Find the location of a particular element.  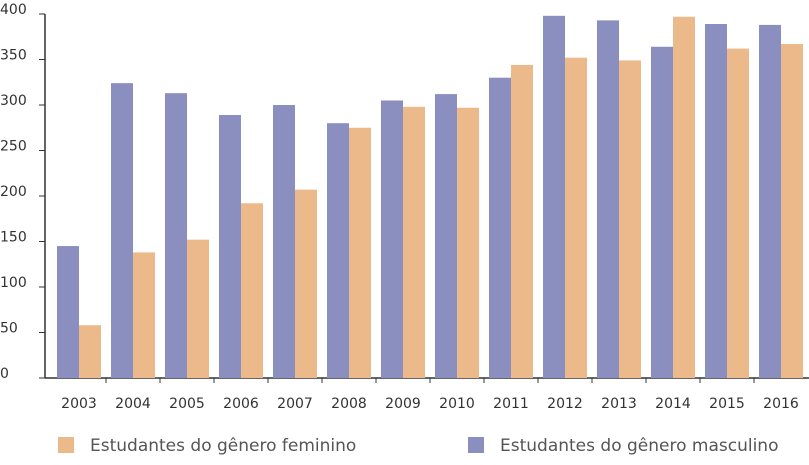

legend: Estudantes do gênero masculino is located at coordinates (639, 446).